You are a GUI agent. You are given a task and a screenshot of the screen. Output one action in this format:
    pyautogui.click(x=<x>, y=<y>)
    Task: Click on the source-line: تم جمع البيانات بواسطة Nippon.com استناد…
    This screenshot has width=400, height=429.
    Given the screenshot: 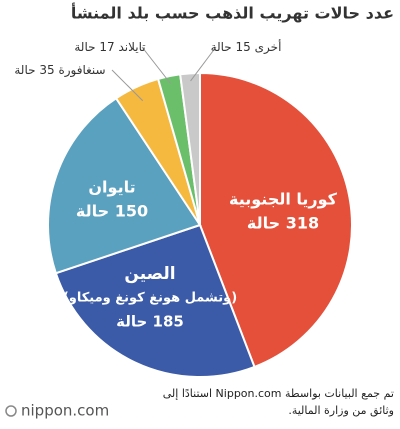 What is the action you would take?
    pyautogui.click(x=278, y=393)
    